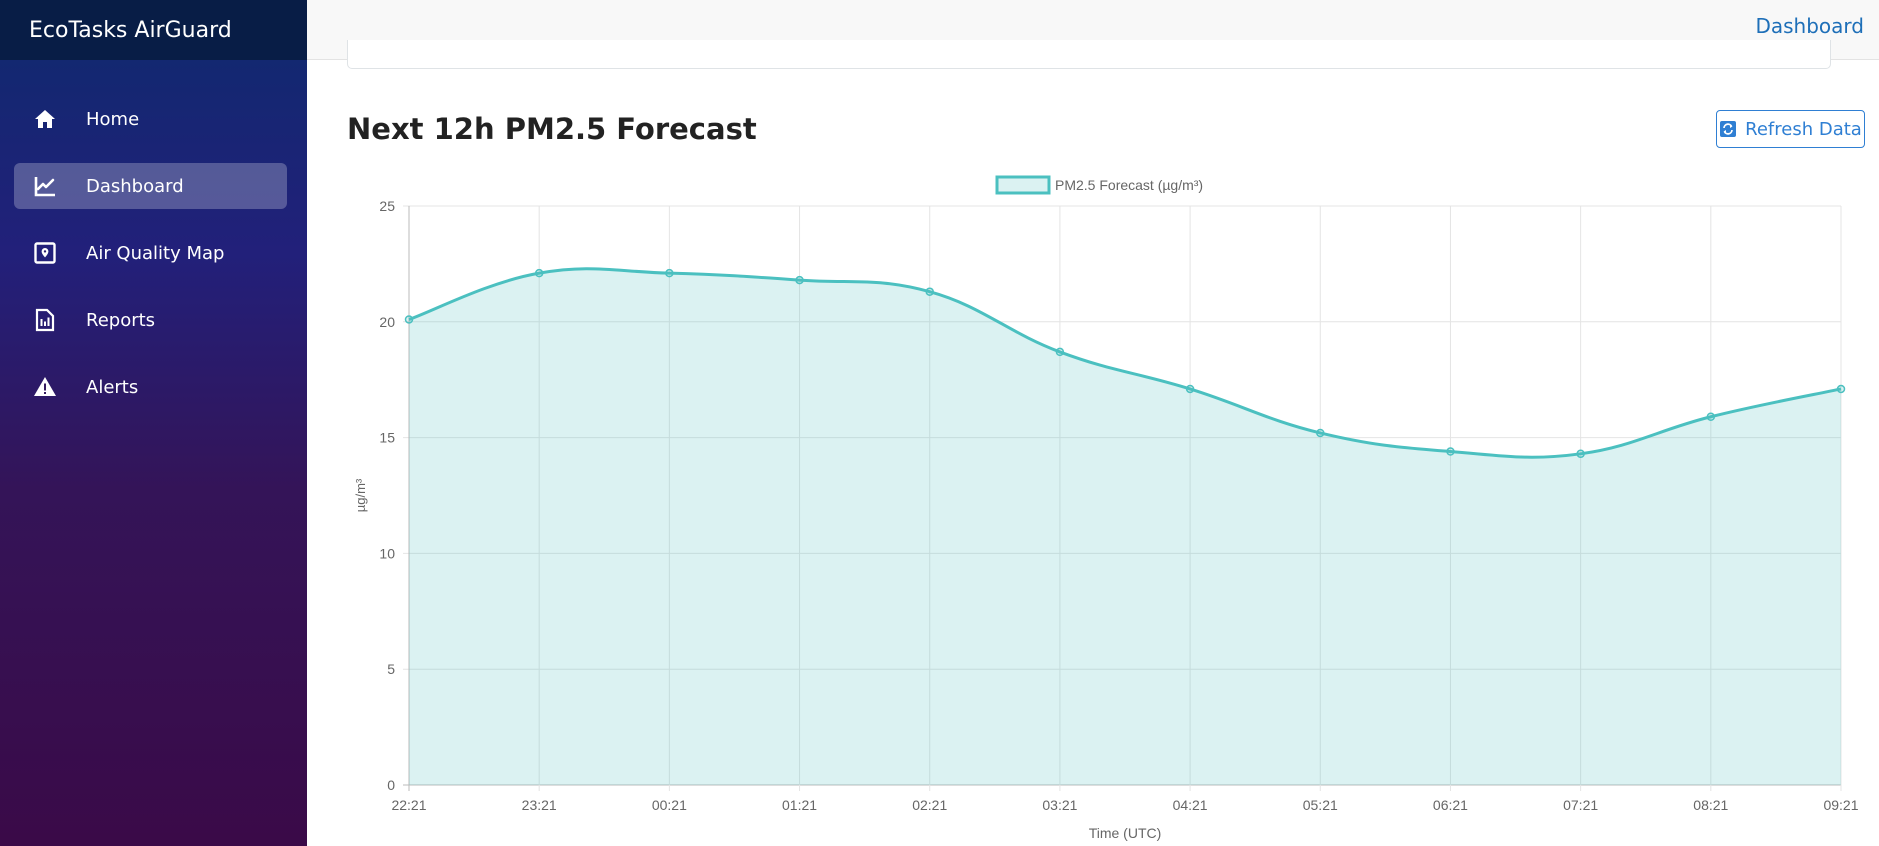 The width and height of the screenshot is (1879, 846). What do you see at coordinates (1059, 805) in the screenshot?
I see `x-tick-label: 03:21` at bounding box center [1059, 805].